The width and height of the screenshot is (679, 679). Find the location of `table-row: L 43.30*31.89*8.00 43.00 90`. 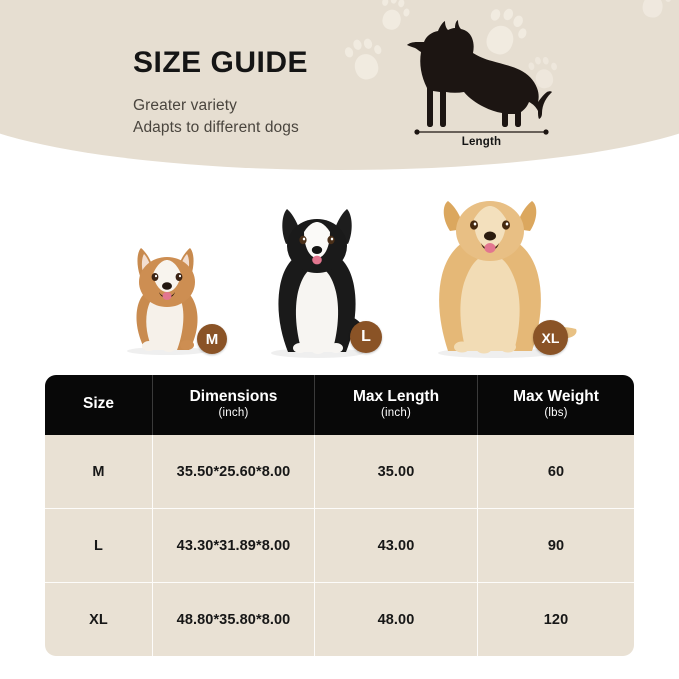

table-row: L 43.30*31.89*8.00 43.00 90 is located at coordinates (339, 546).